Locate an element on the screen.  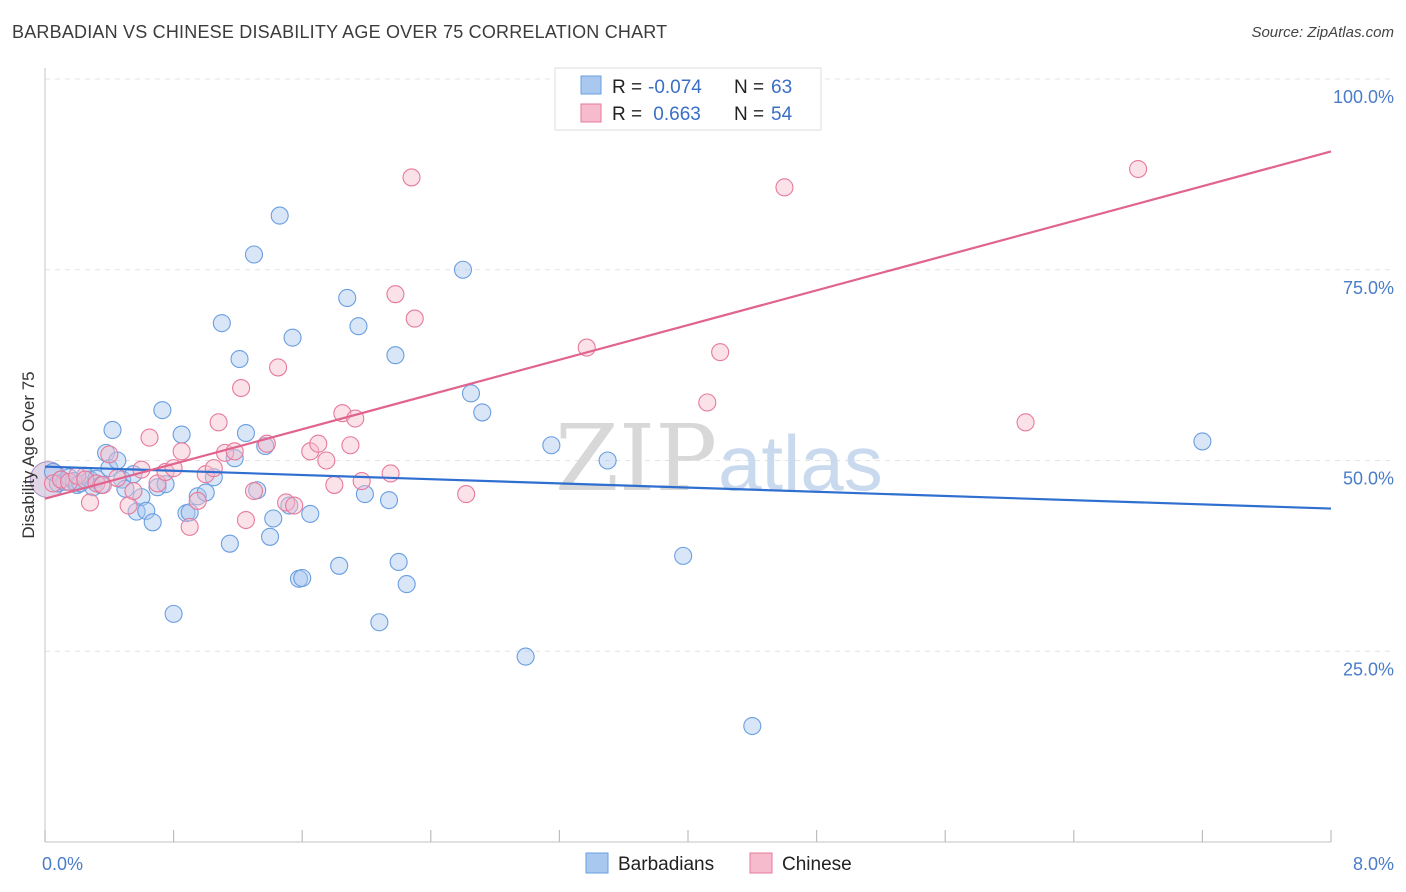
legend-r-value-1: -0.074 is located at coordinates (675, 87).